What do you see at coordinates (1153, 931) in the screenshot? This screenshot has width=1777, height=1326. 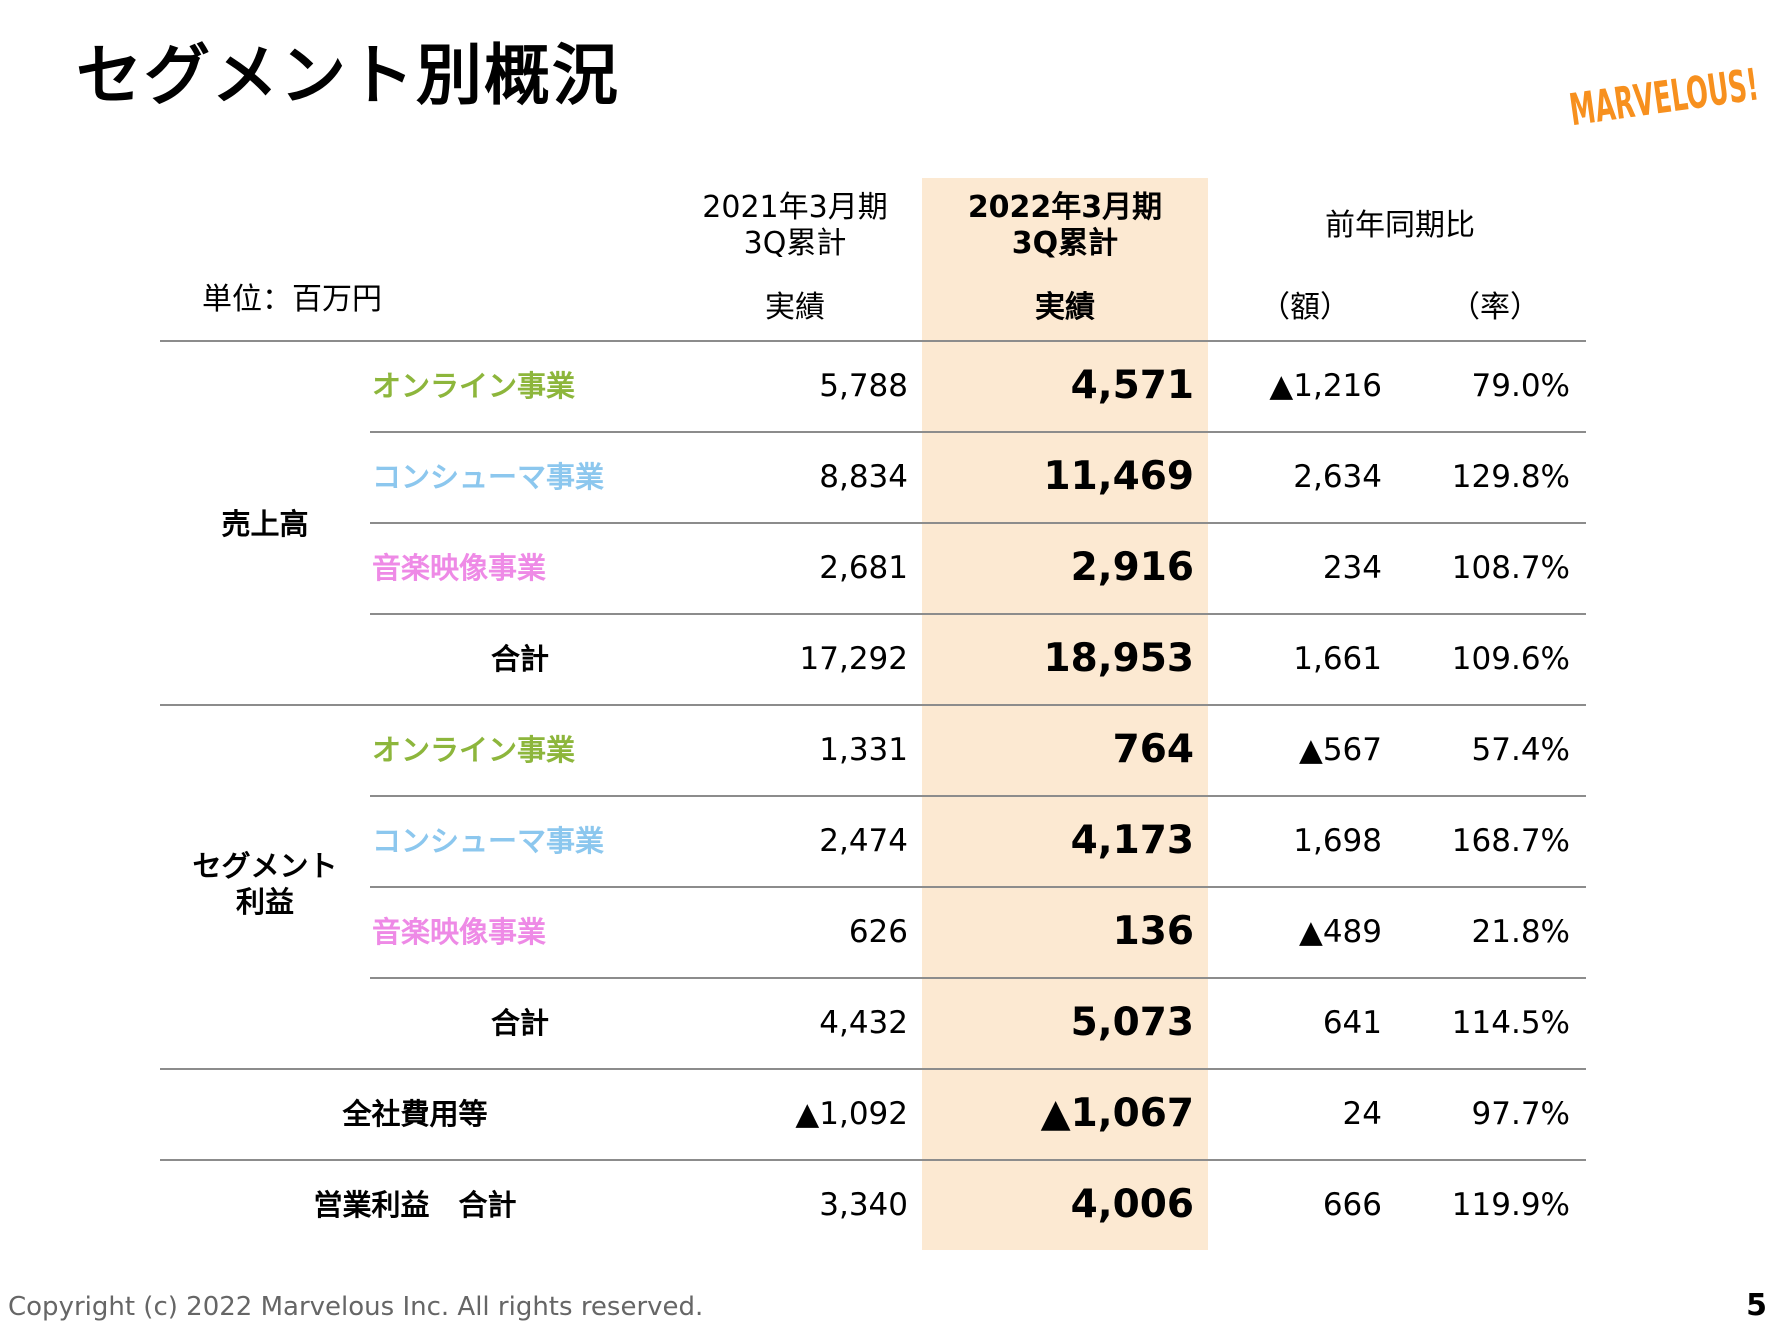 I see `cell-curr: 136` at bounding box center [1153, 931].